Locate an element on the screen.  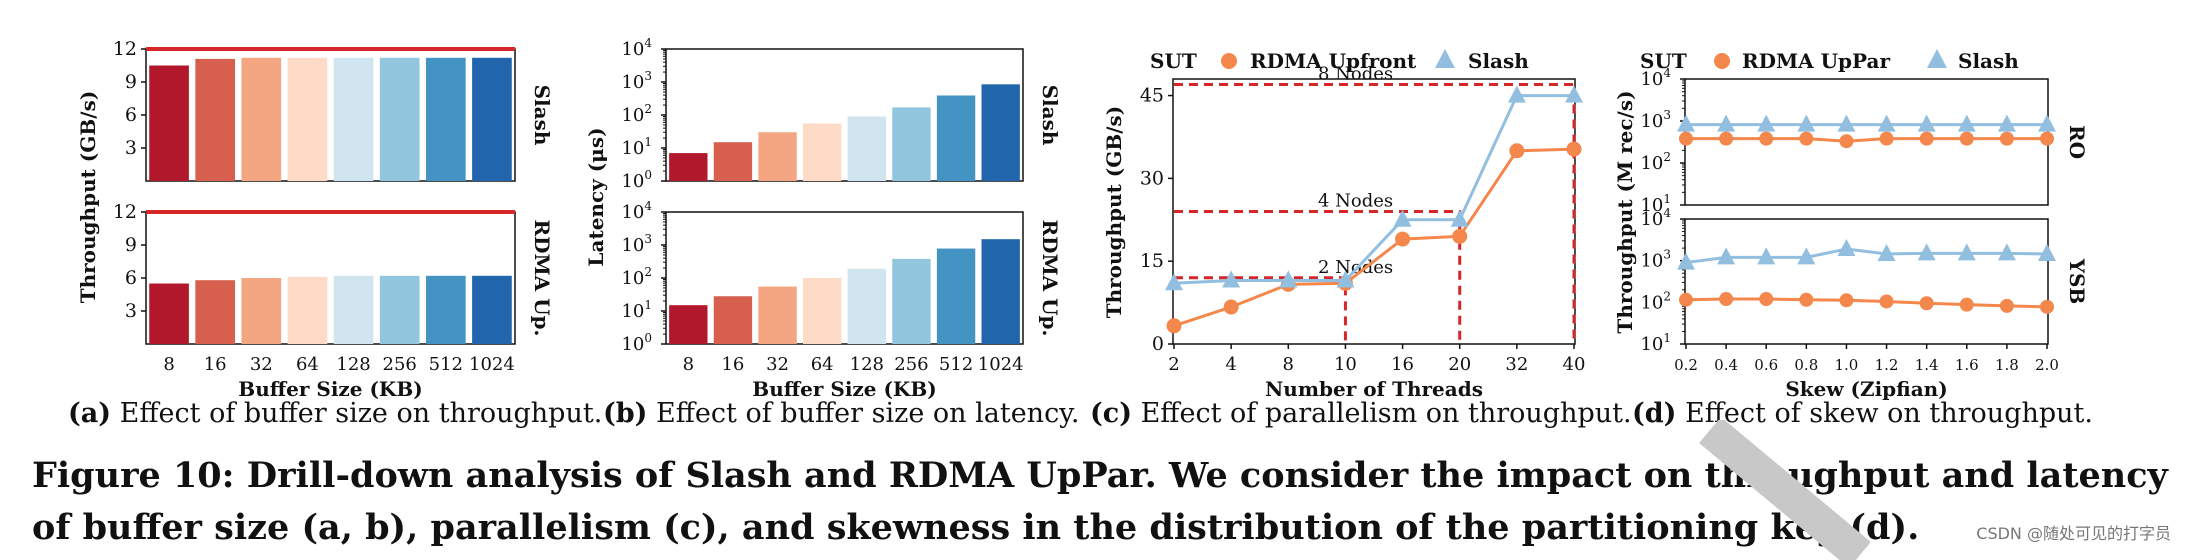
chart-b-ytick-label-exp: 3 is located at coordinates (648, 239).